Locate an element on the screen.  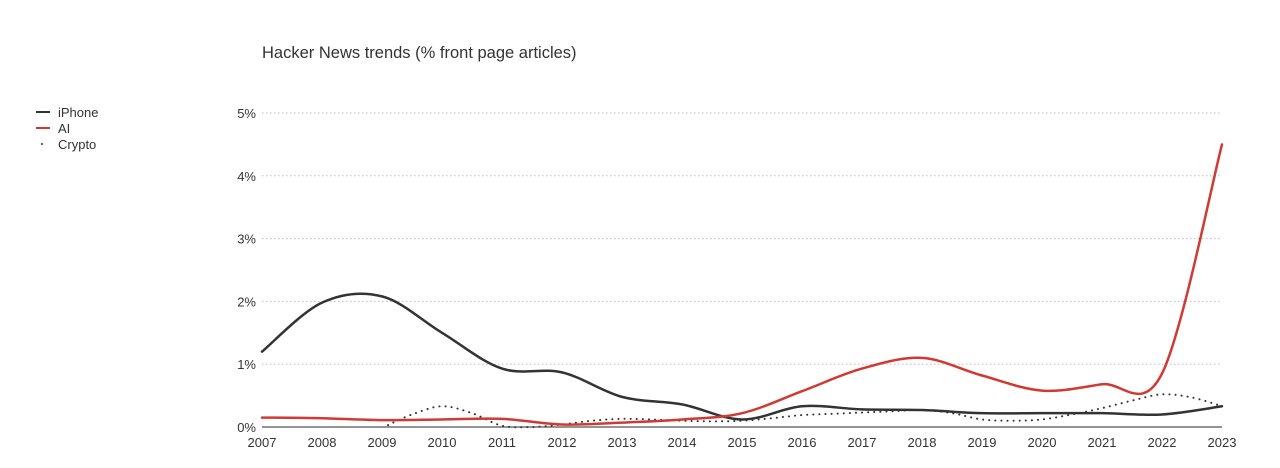
legend-label-ai: AI is located at coordinates (64, 128).